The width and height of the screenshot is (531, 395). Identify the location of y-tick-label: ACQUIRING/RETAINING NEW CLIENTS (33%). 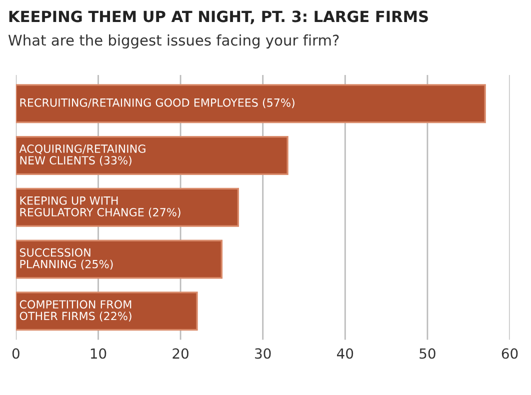
(82, 155).